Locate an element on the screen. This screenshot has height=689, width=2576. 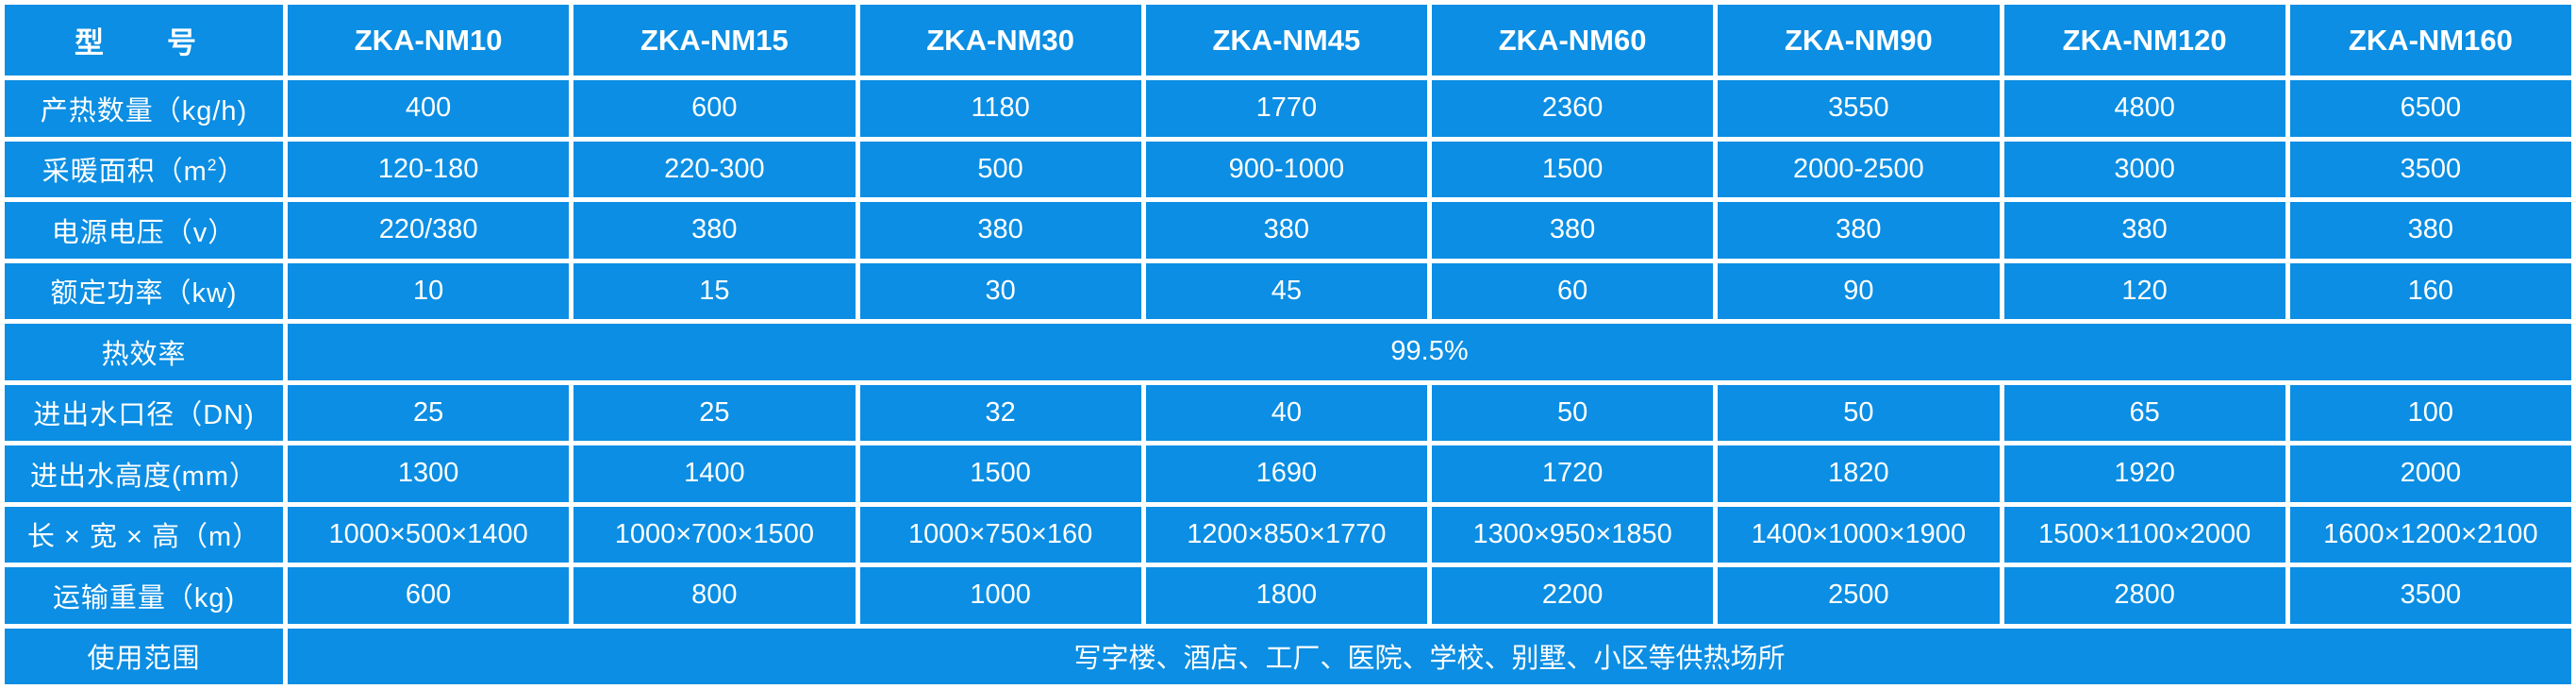
model-header: ZKA-NM120 is located at coordinates (2144, 40).